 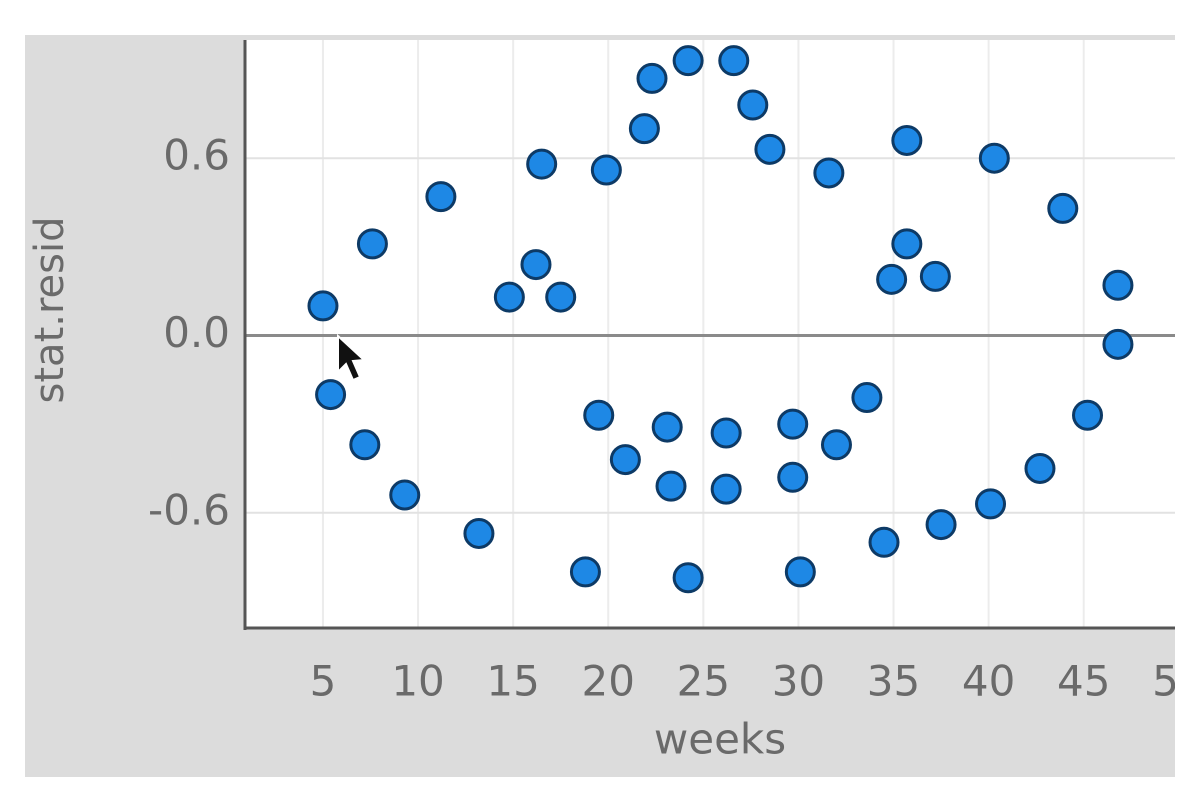 What do you see at coordinates (323, 681) in the screenshot?
I see `x-tick-label: 5` at bounding box center [323, 681].